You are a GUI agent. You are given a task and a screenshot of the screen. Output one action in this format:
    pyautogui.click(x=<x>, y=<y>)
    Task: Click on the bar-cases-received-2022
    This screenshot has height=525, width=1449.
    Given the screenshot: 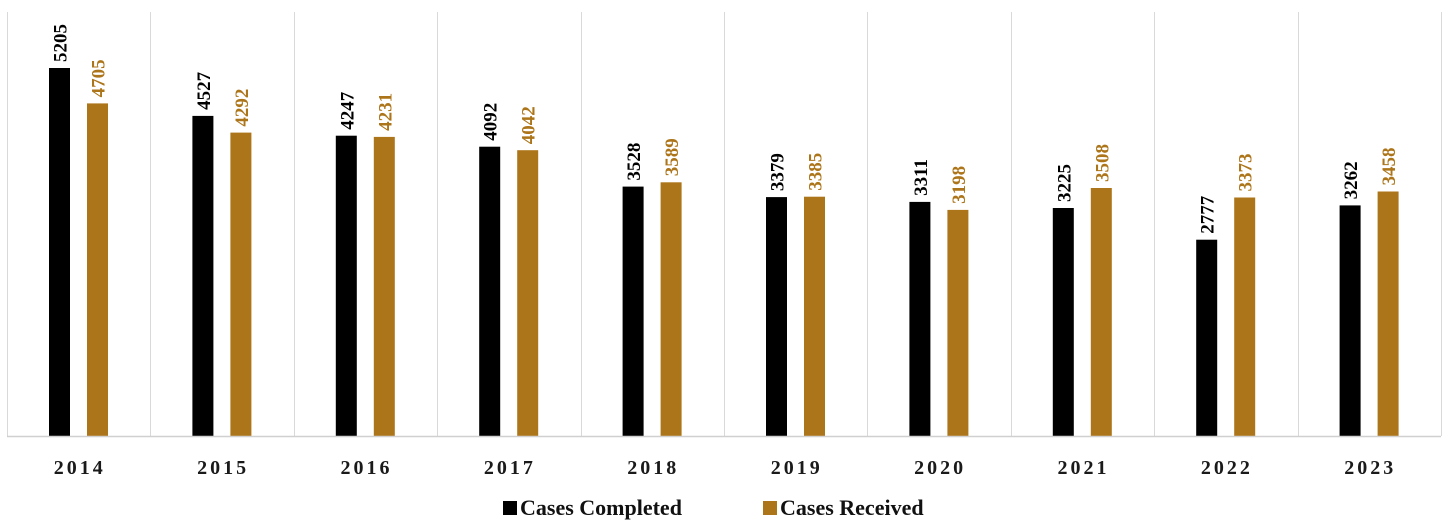 What is the action you would take?
    pyautogui.click(x=1245, y=316)
    